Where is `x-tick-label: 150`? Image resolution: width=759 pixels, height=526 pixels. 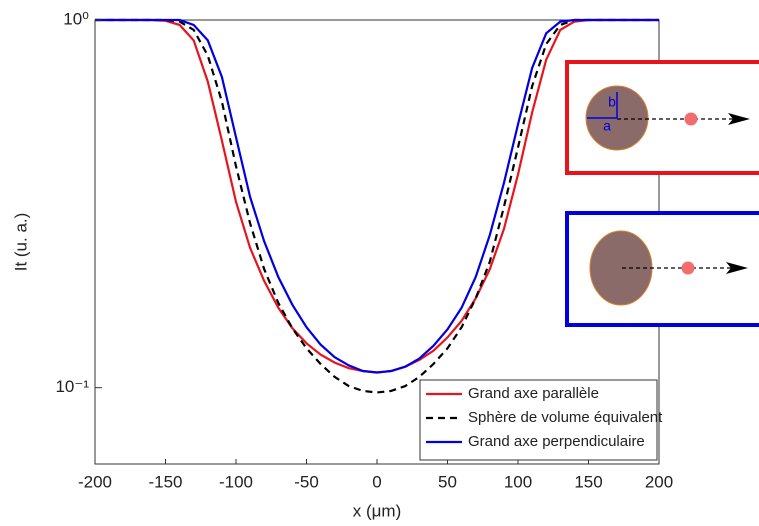
x-tick-label: 150 is located at coordinates (588, 481).